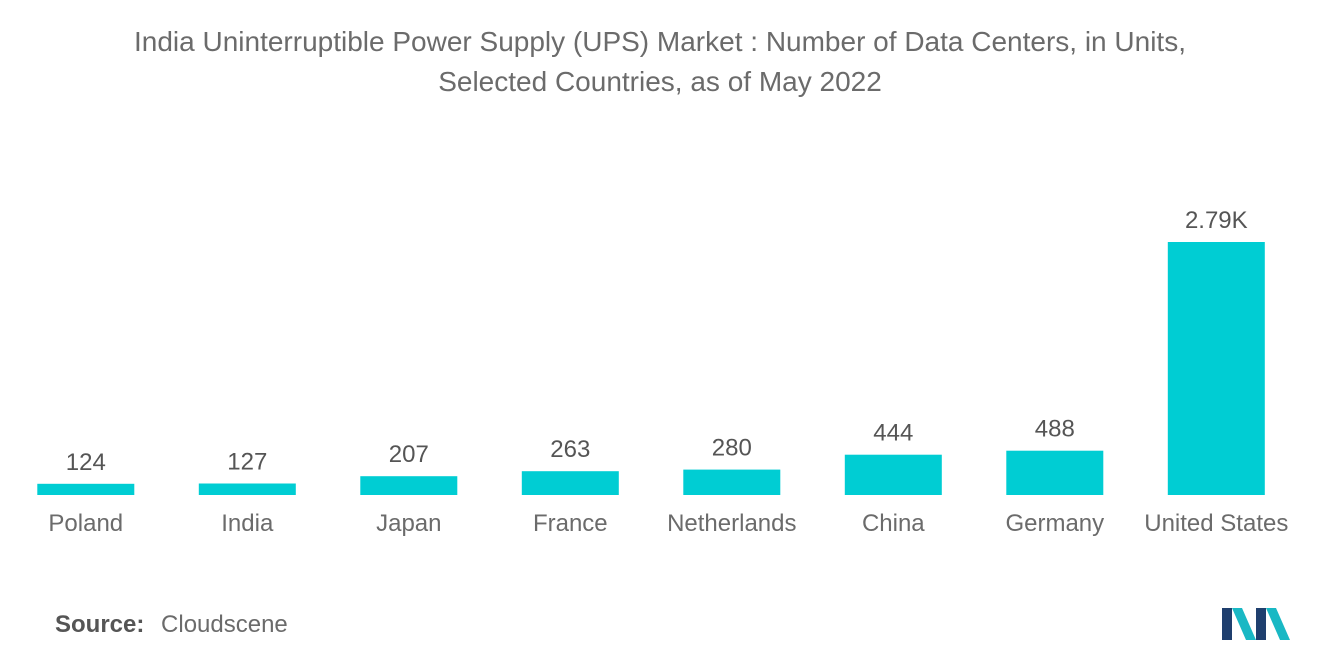 The image size is (1320, 665). I want to click on source-note: Source: Cloudscene, so click(171, 625).